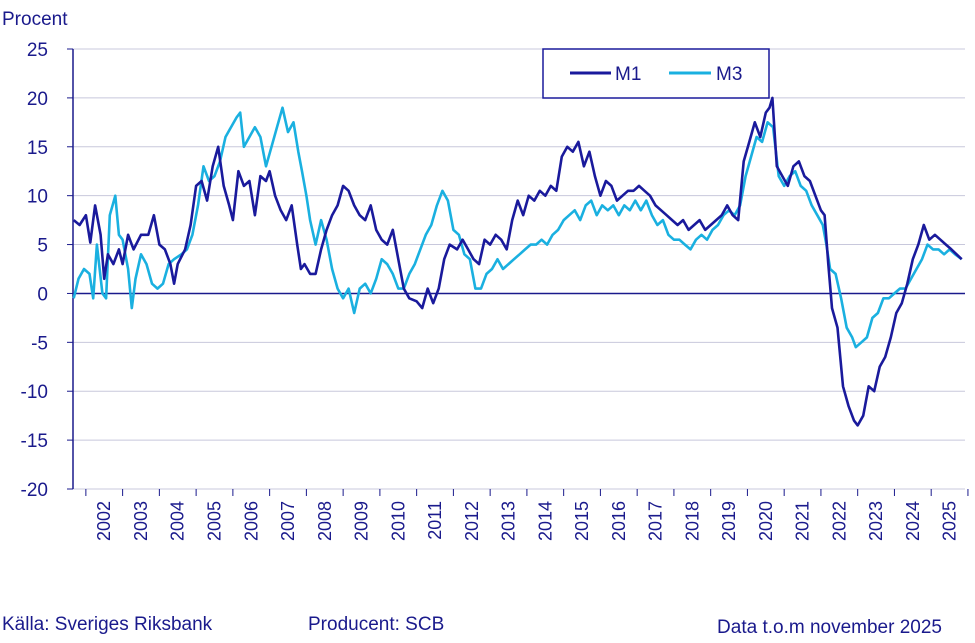 The image size is (975, 643). Describe the element at coordinates (42, 246) in the screenshot. I see `y-tick-label: 5` at that location.